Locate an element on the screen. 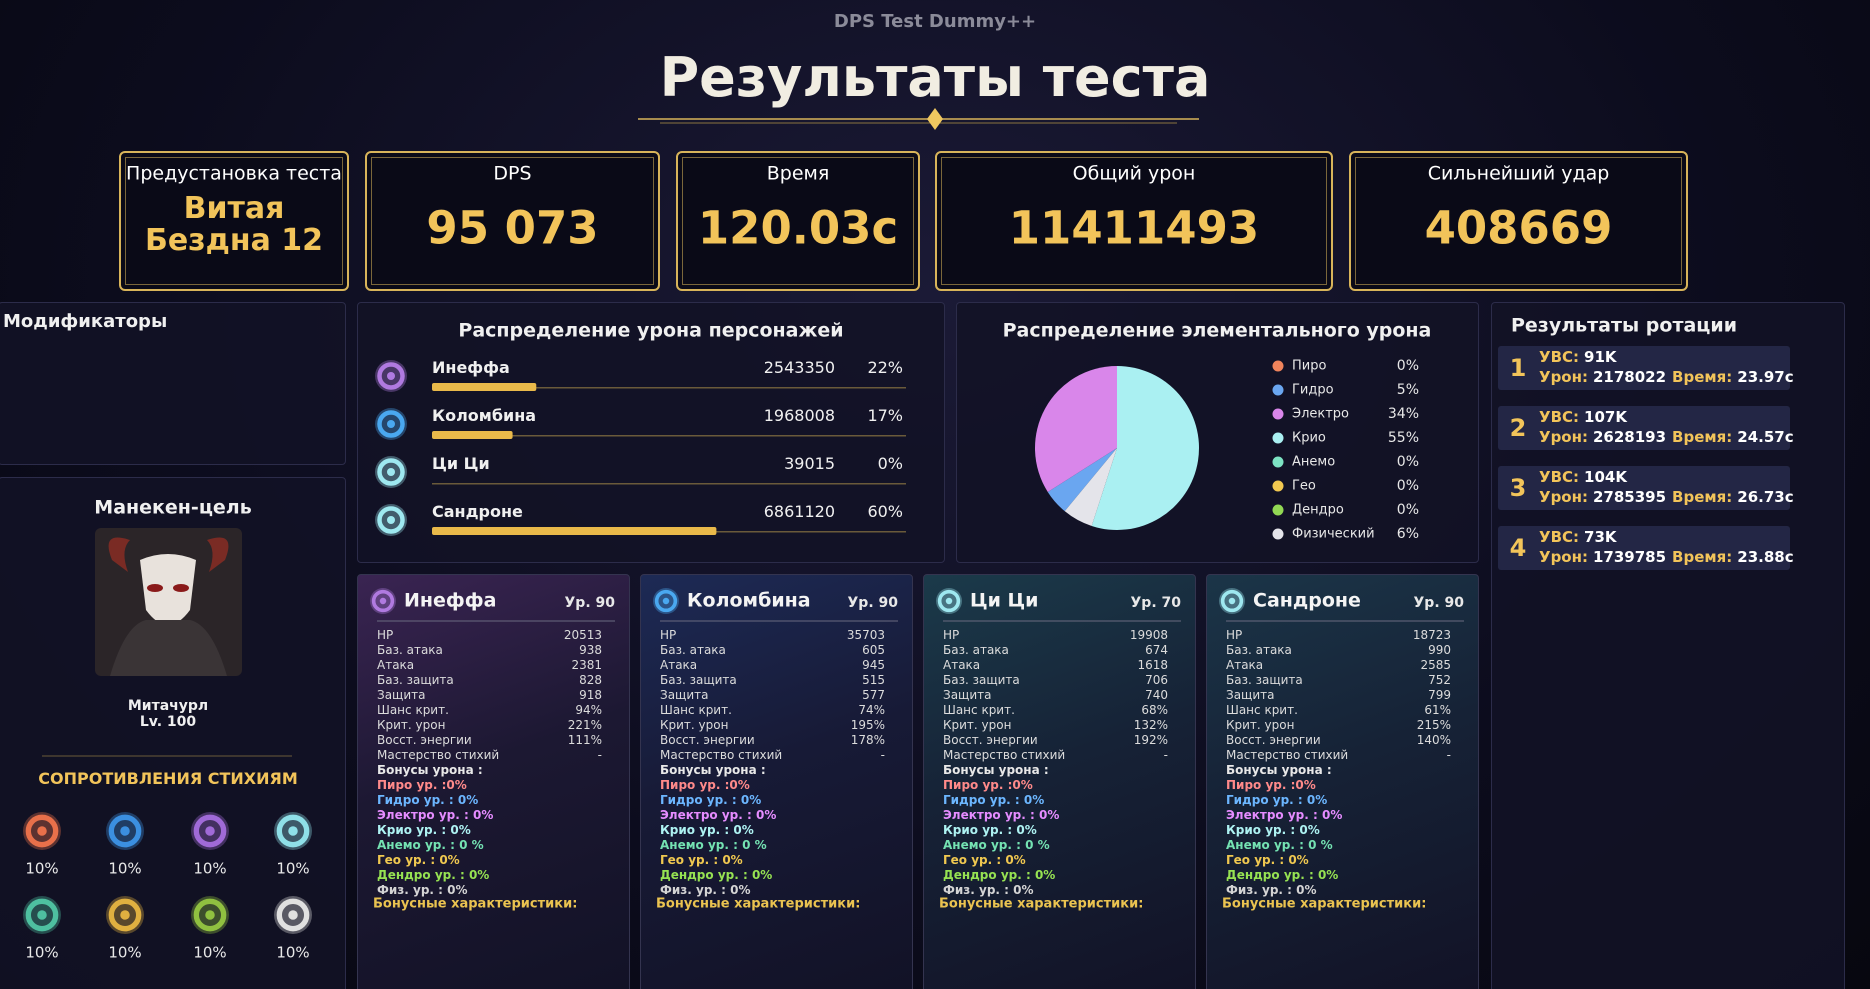  legend-label: Анемо is located at coordinates (1314, 462).